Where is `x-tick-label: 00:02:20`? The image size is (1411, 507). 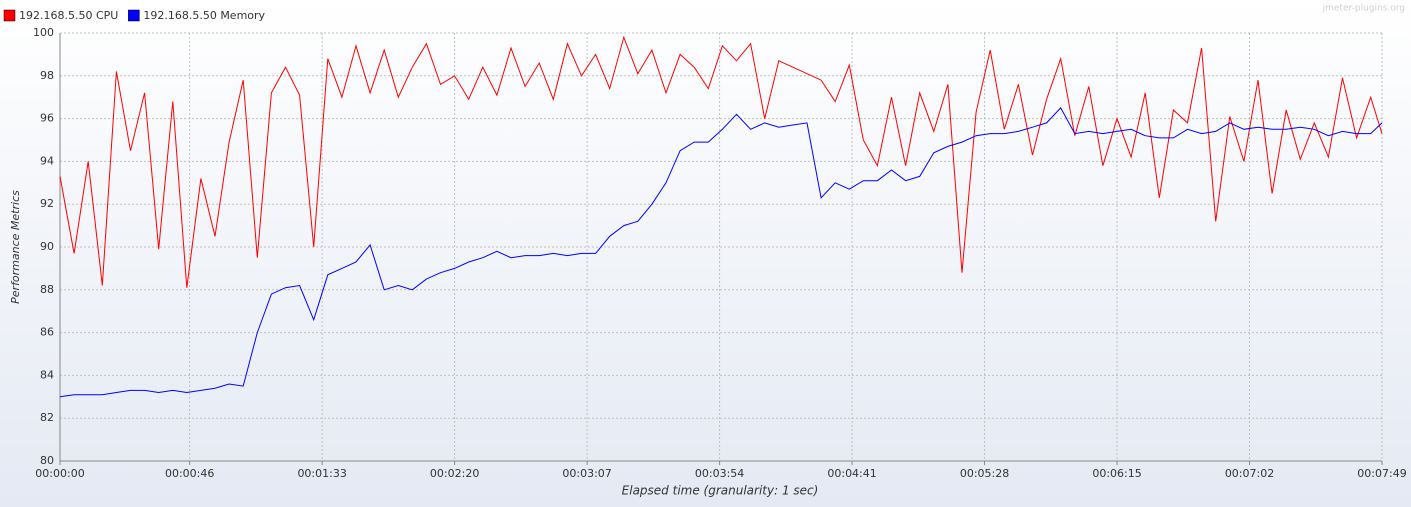 x-tick-label: 00:02:20 is located at coordinates (454, 473).